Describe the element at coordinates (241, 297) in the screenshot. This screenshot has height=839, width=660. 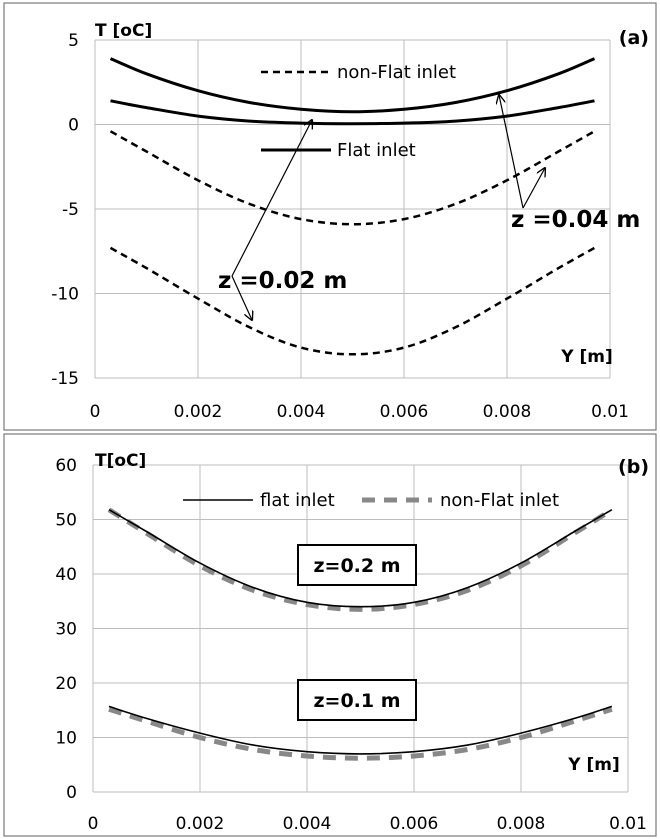
I see `arrow-z002-down` at that location.